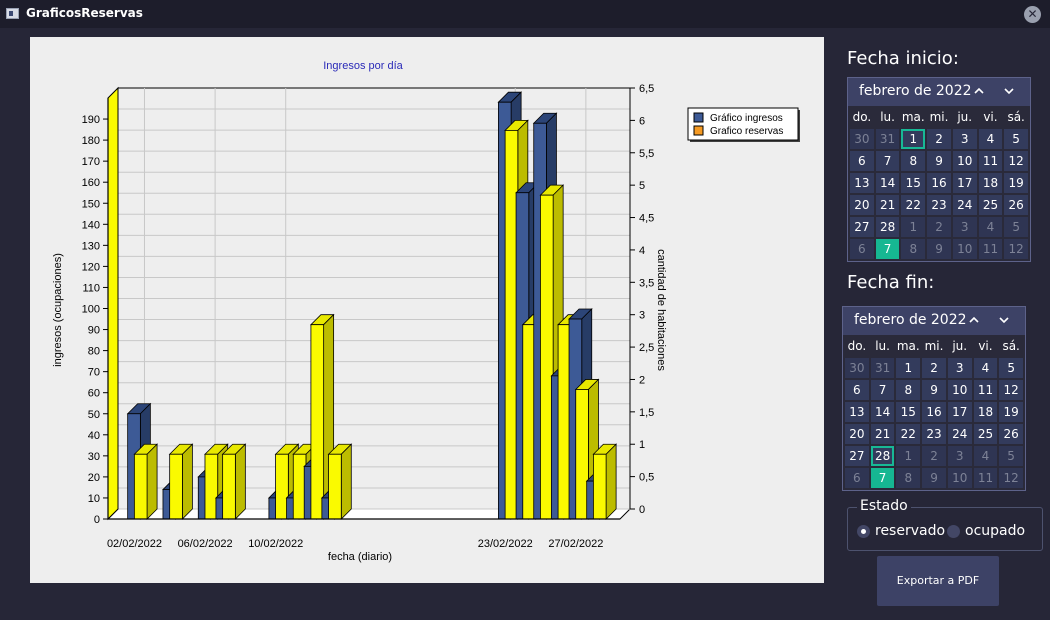  What do you see at coordinates (938, 581) in the screenshot?
I see `export-pdf-button: Exportar a PDF` at bounding box center [938, 581].